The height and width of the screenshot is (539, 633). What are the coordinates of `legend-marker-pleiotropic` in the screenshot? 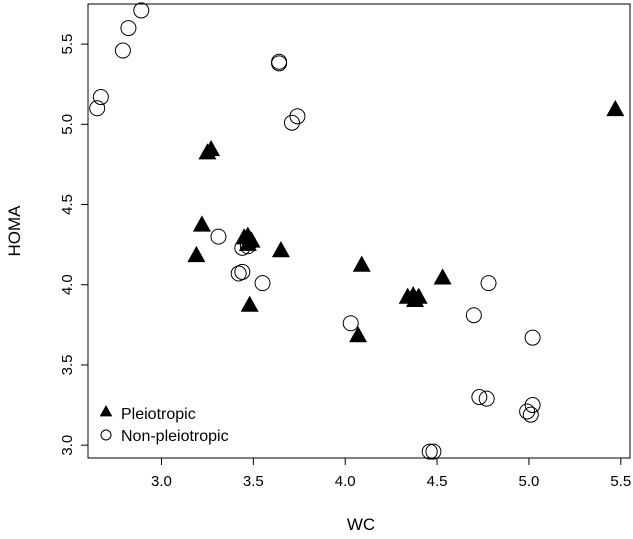 It's located at (106, 411).